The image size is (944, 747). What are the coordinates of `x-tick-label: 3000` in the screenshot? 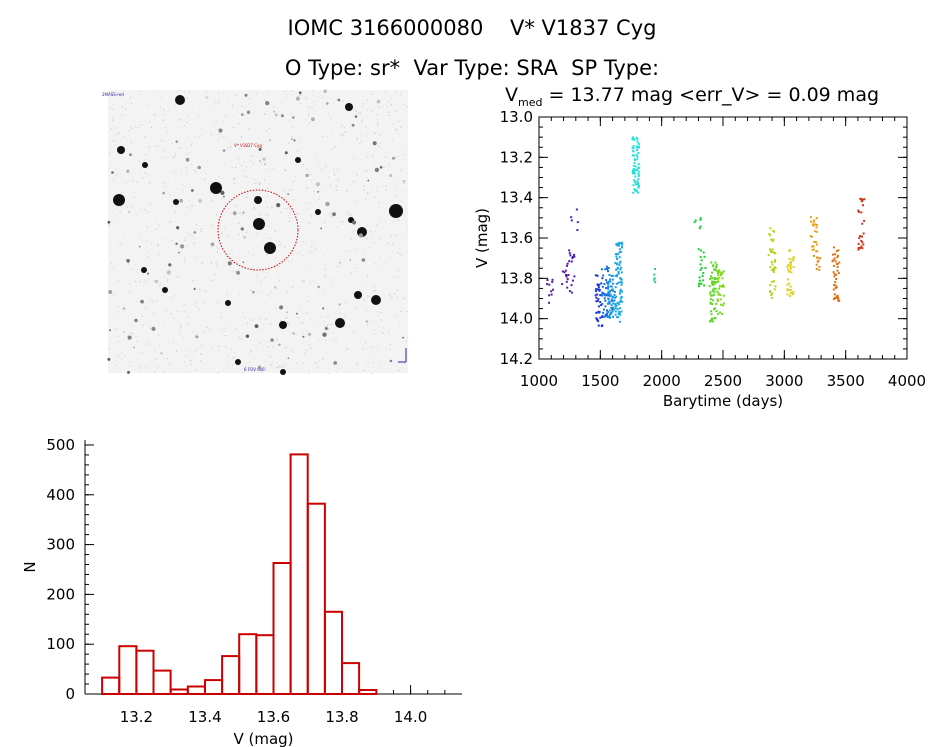 It's located at (784, 381).